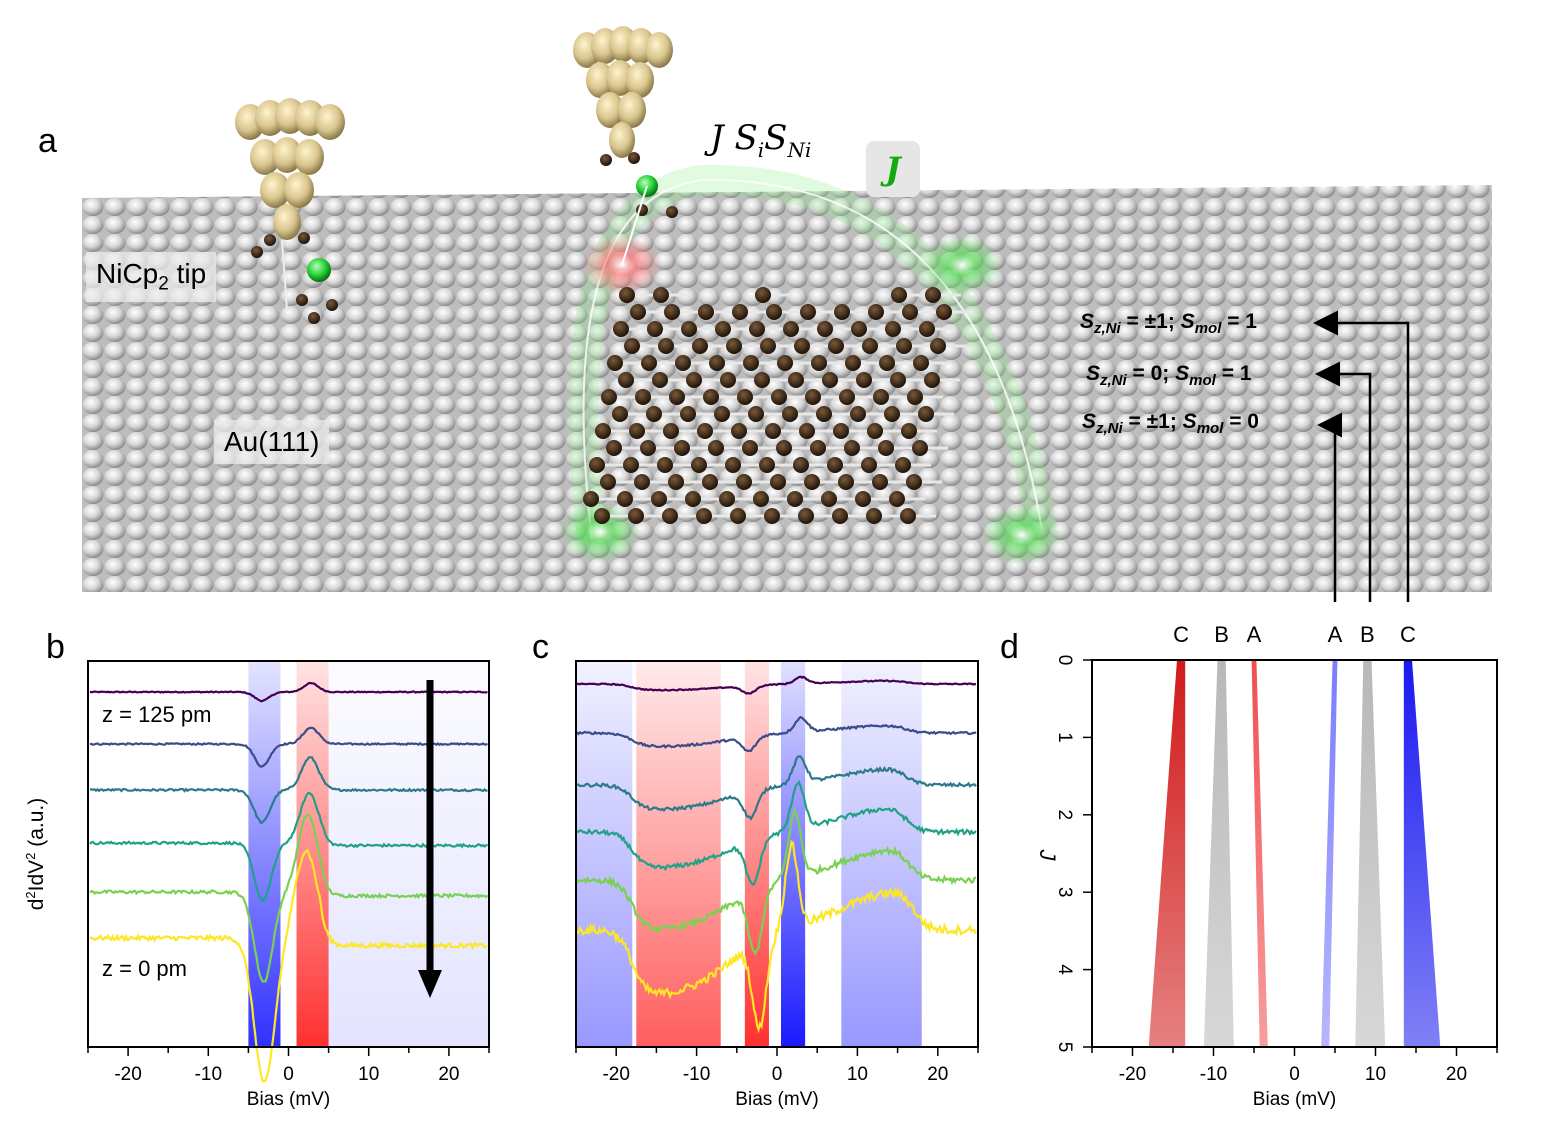 This screenshot has height=1134, width=1559. Describe the element at coordinates (1009, 647) in the screenshot. I see `panel-d-letter: d` at that location.